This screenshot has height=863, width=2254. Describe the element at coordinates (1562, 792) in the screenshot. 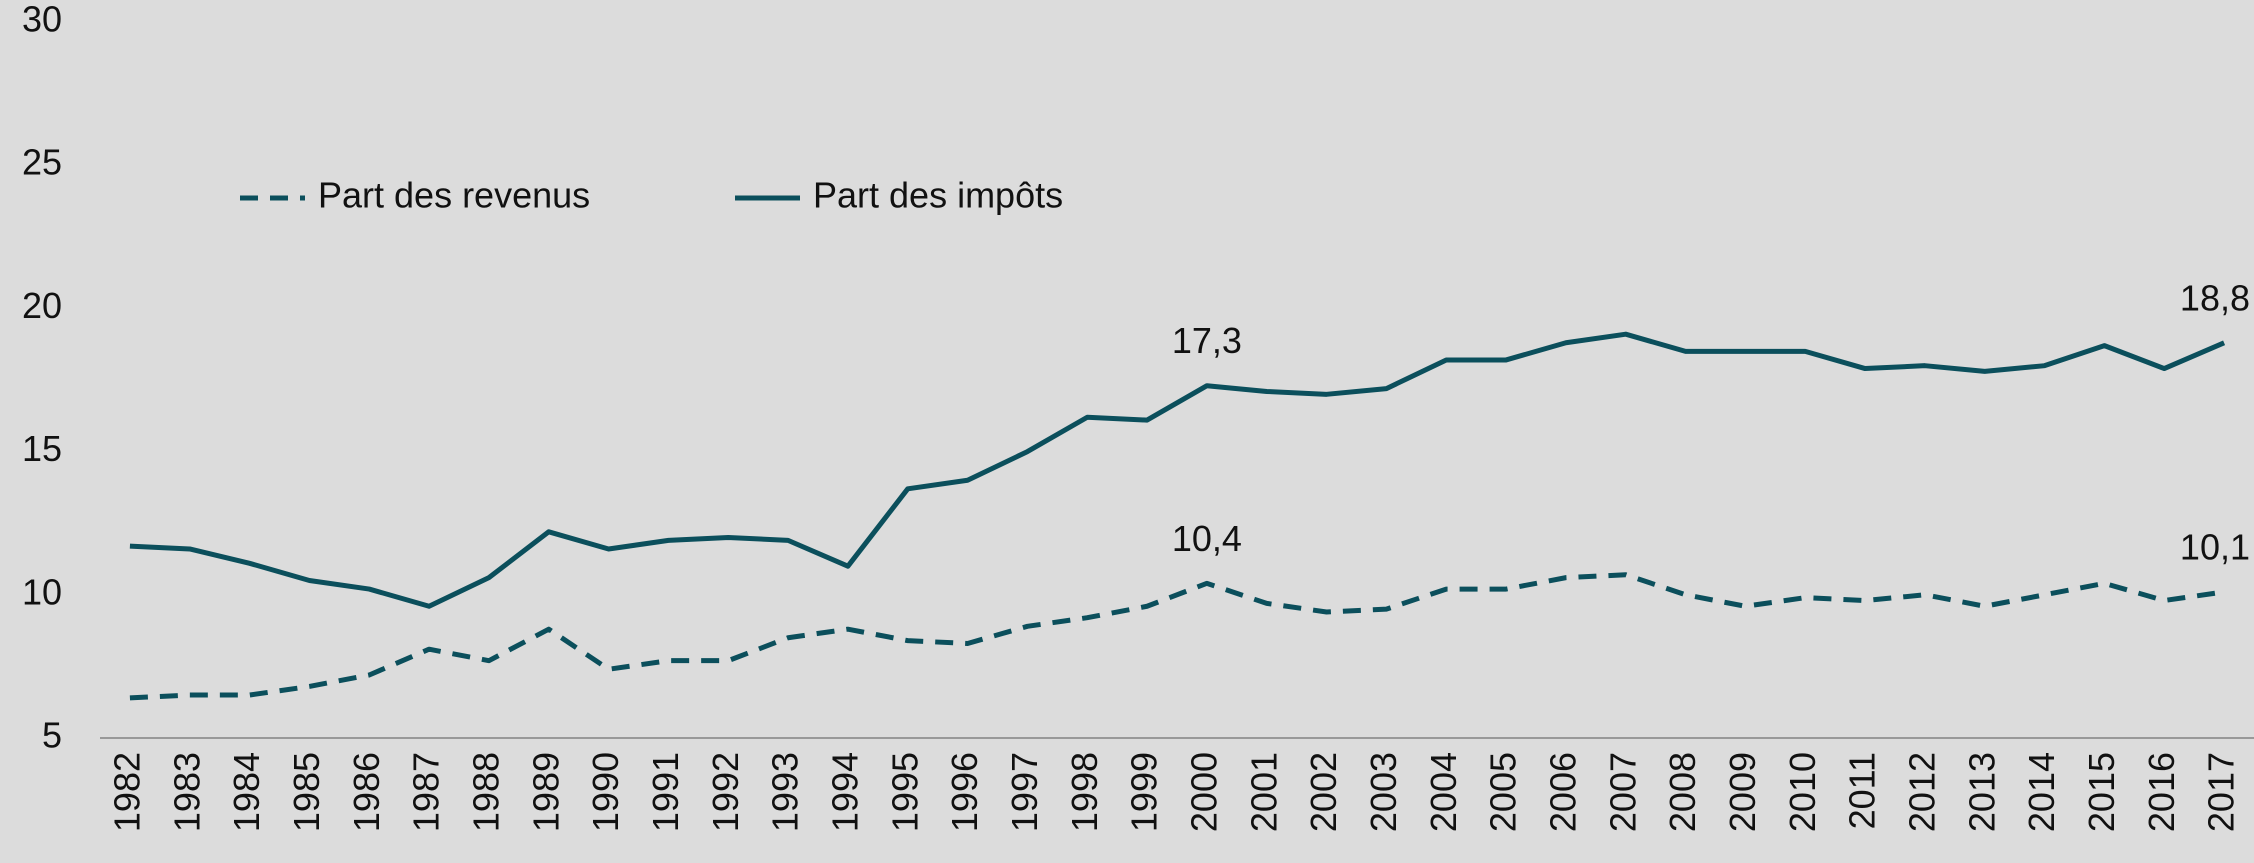

I see `x-tick-label: 2006` at that location.